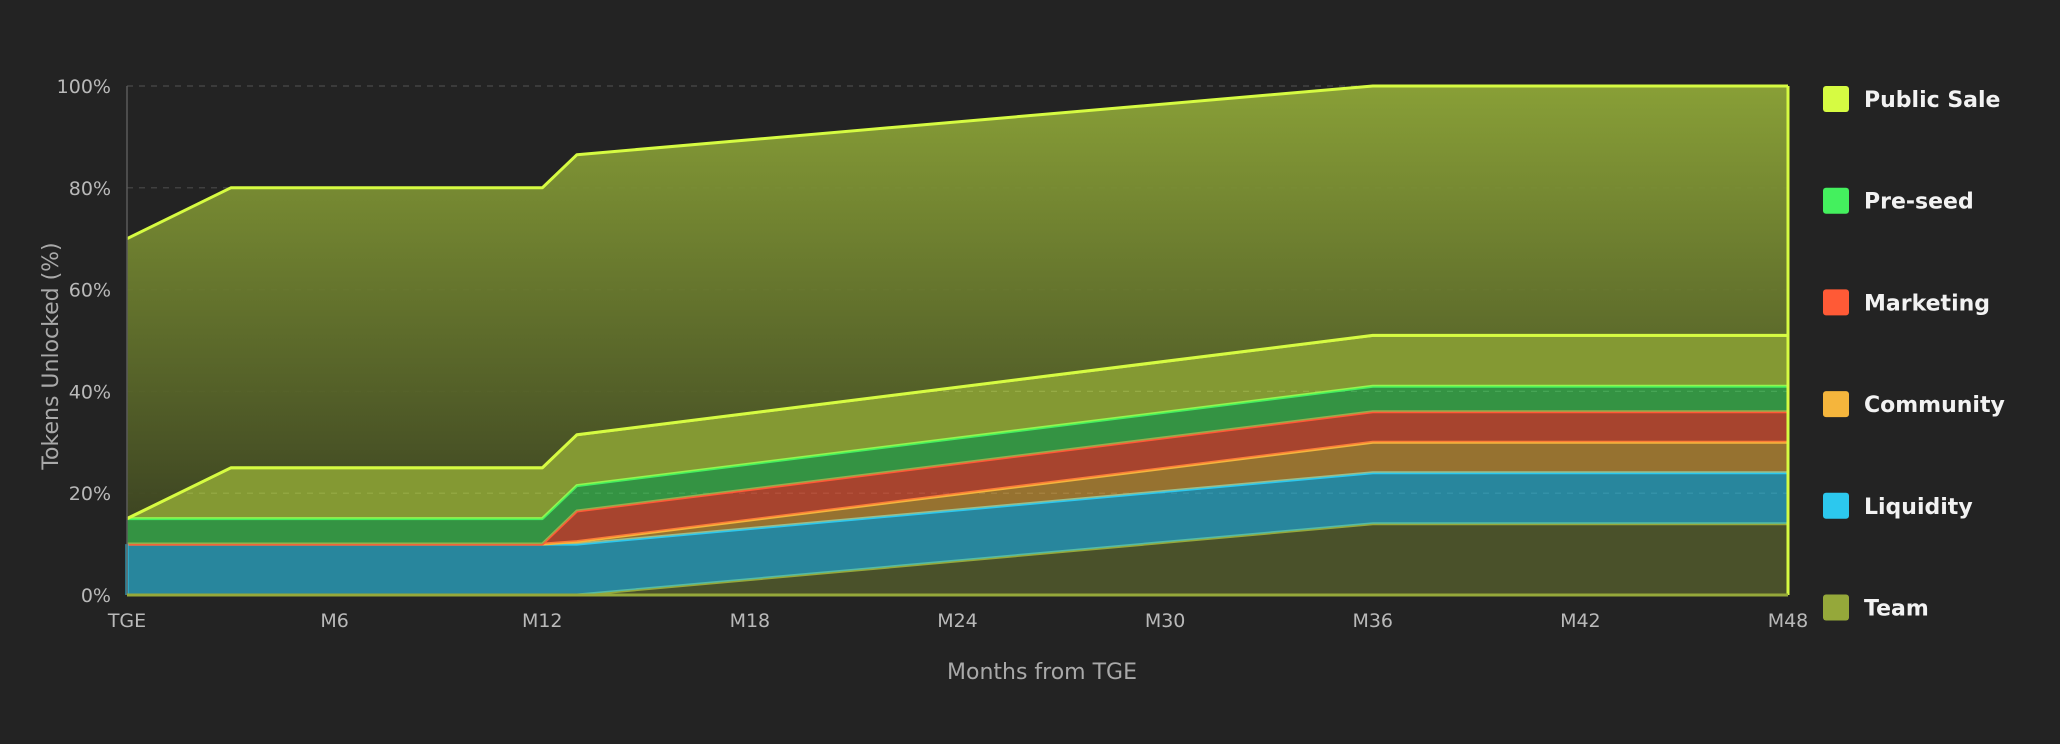 The image size is (2060, 744). I want to click on area-liquidity, so click(957, 533).